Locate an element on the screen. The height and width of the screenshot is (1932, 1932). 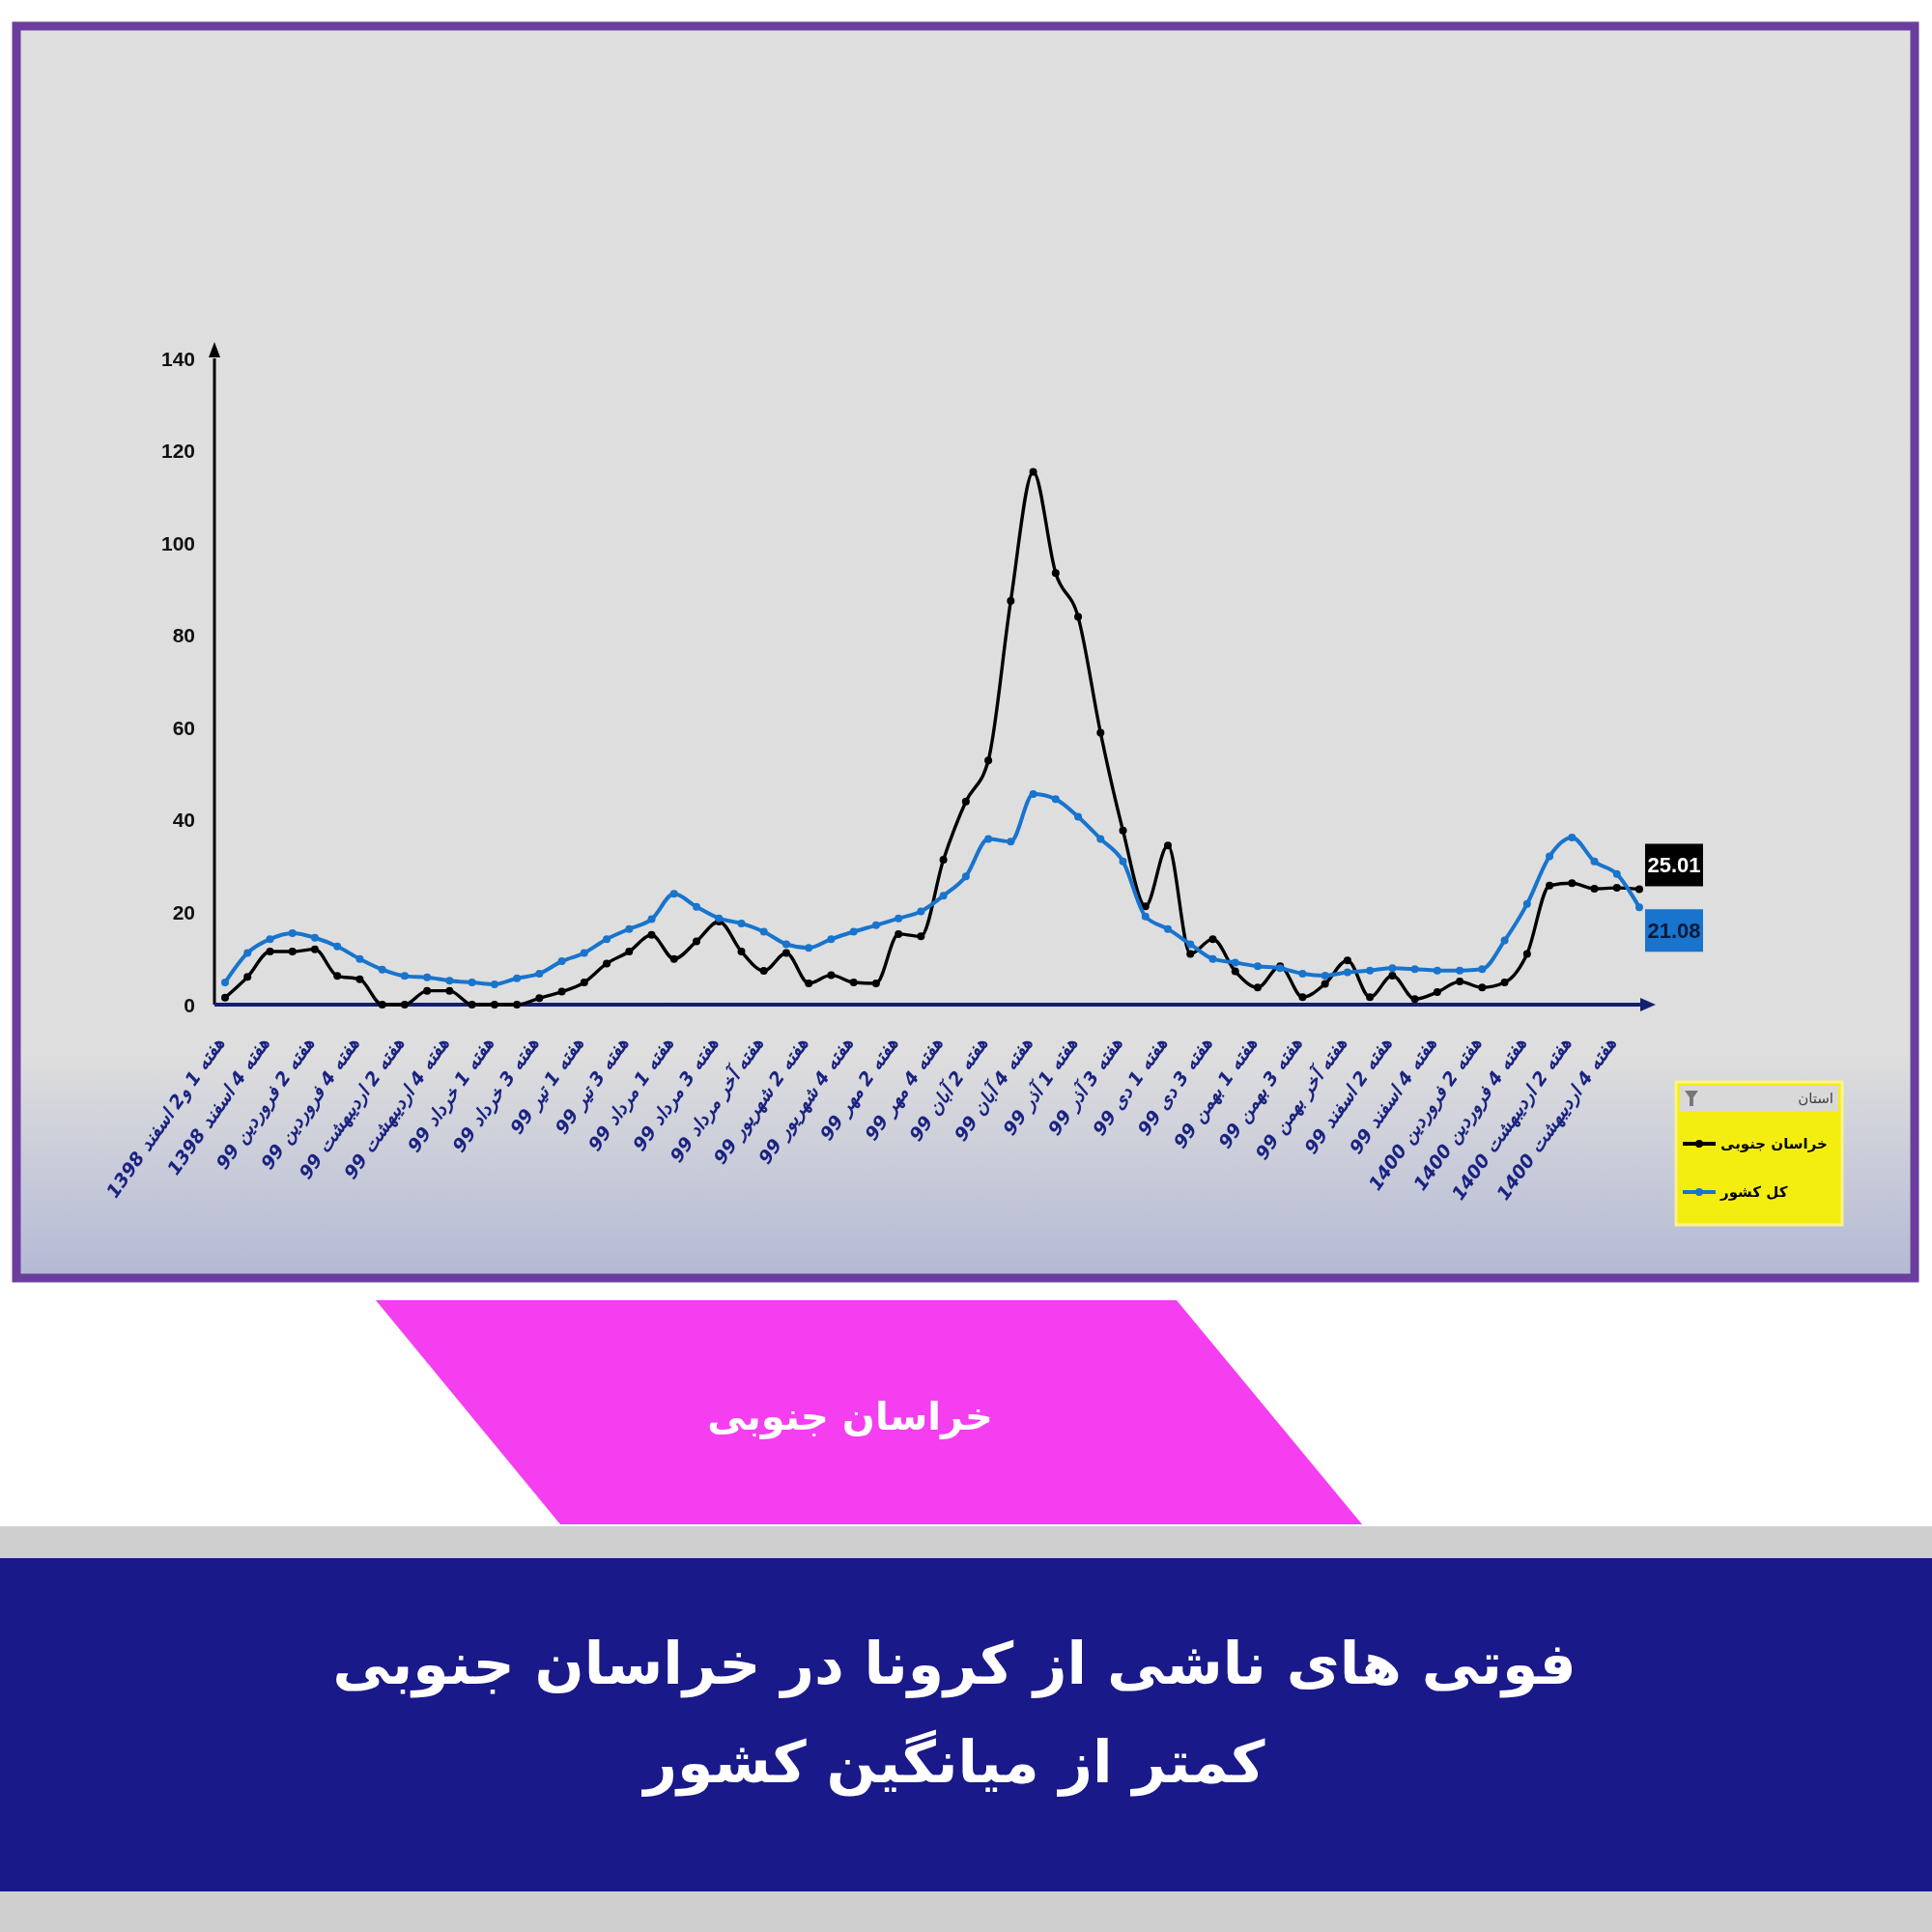
y-tick-label: 40 is located at coordinates (183, 820).